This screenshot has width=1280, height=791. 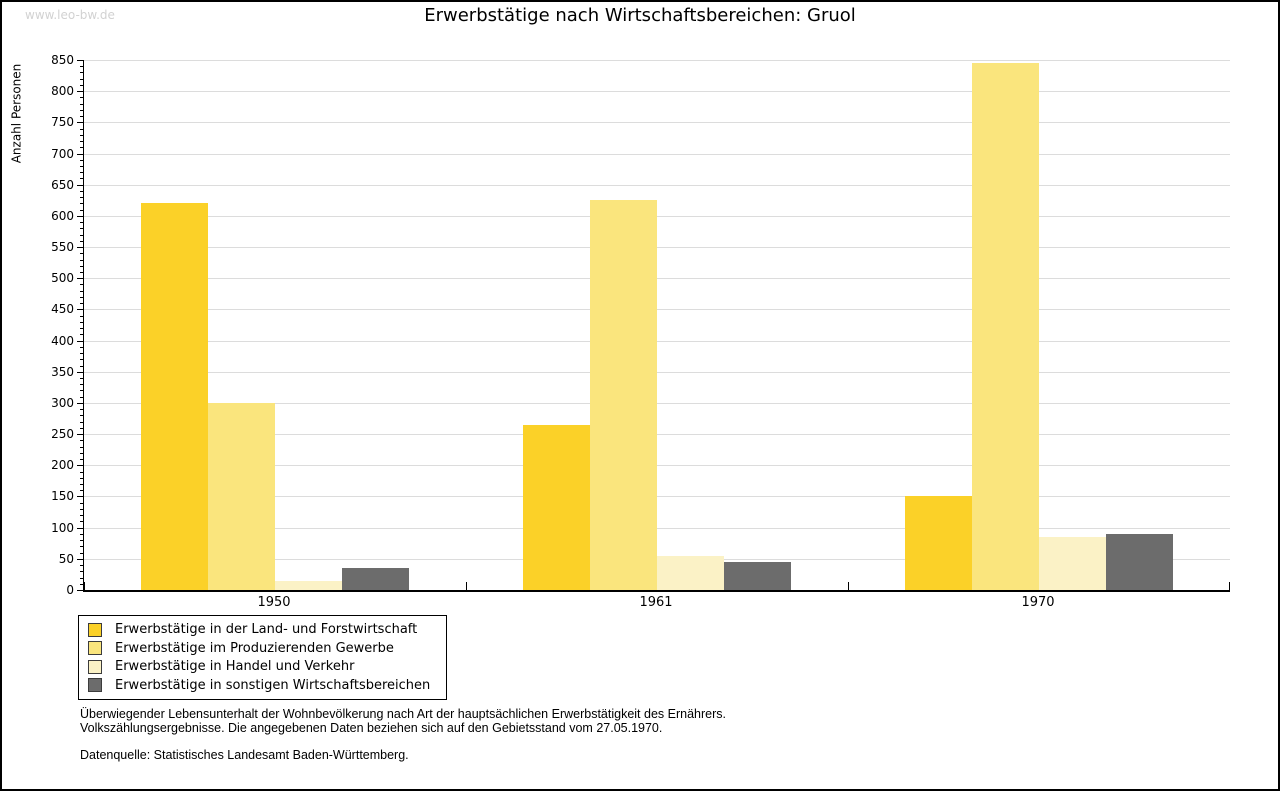 I want to click on legend-label: Erwerbstätige in Handel und Verkehr, so click(x=235, y=667).